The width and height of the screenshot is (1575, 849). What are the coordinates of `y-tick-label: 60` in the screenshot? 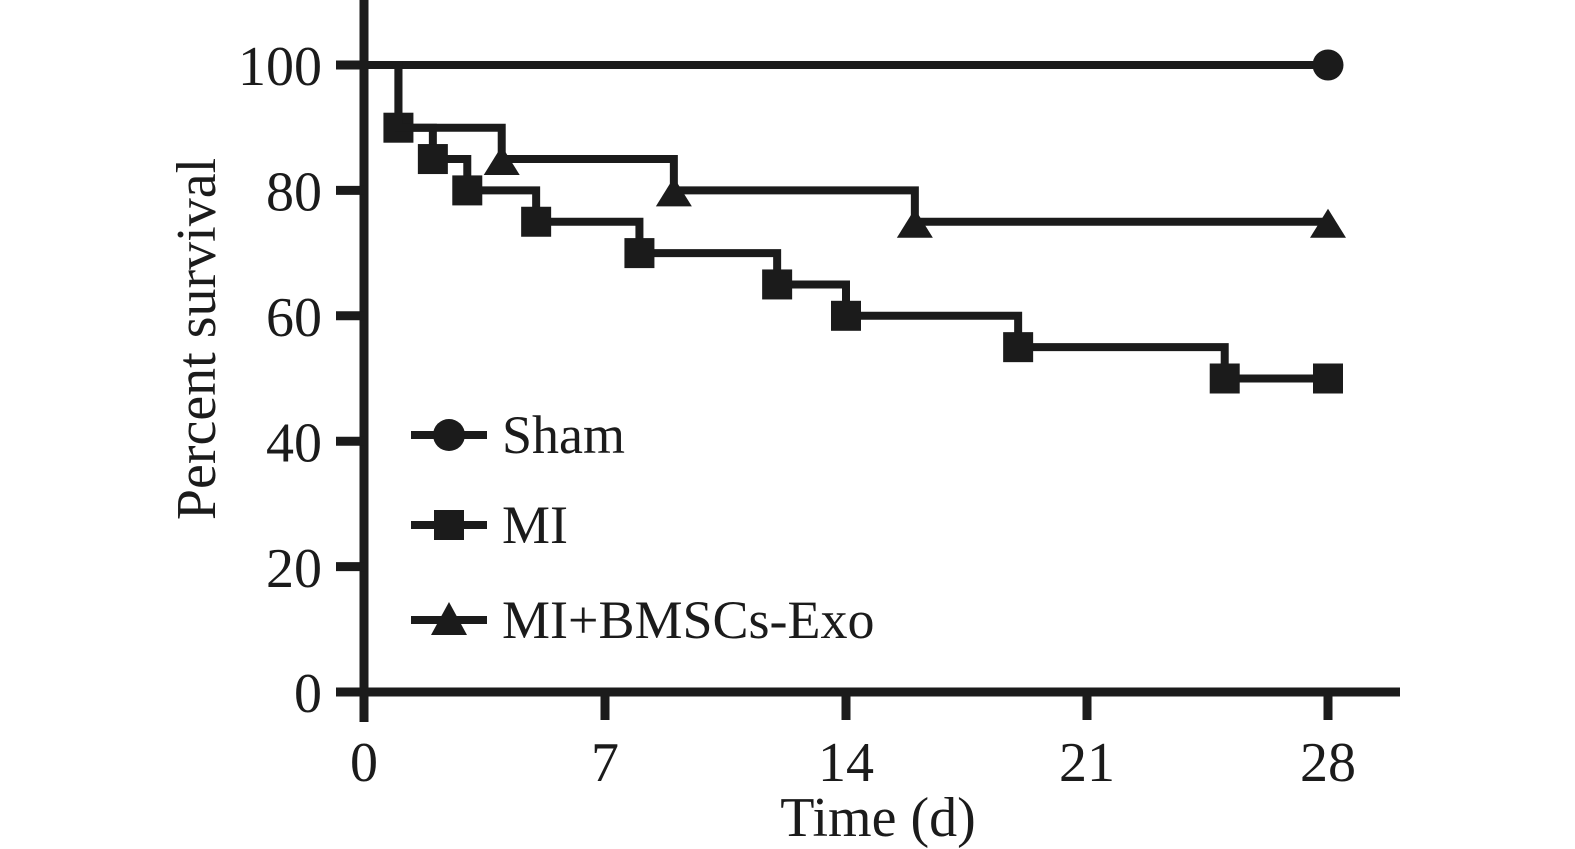 It's located at (294, 318).